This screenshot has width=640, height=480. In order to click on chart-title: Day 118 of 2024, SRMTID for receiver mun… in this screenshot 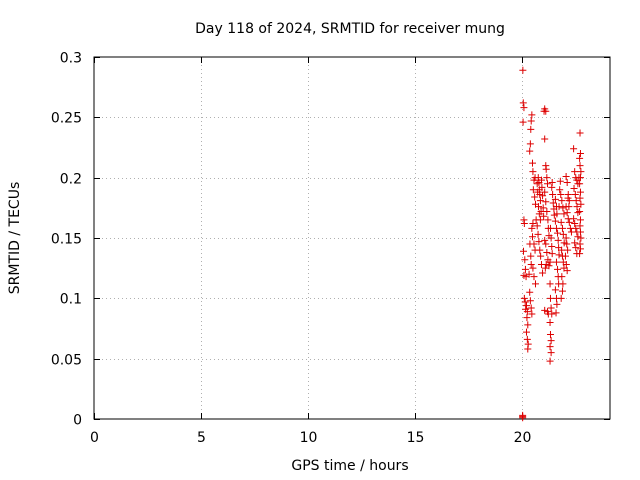, I will do `click(350, 29)`.